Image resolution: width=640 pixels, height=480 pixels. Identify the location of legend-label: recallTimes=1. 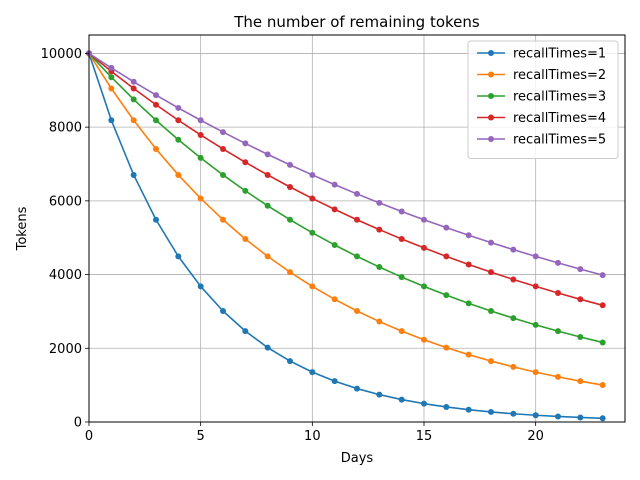
(559, 54).